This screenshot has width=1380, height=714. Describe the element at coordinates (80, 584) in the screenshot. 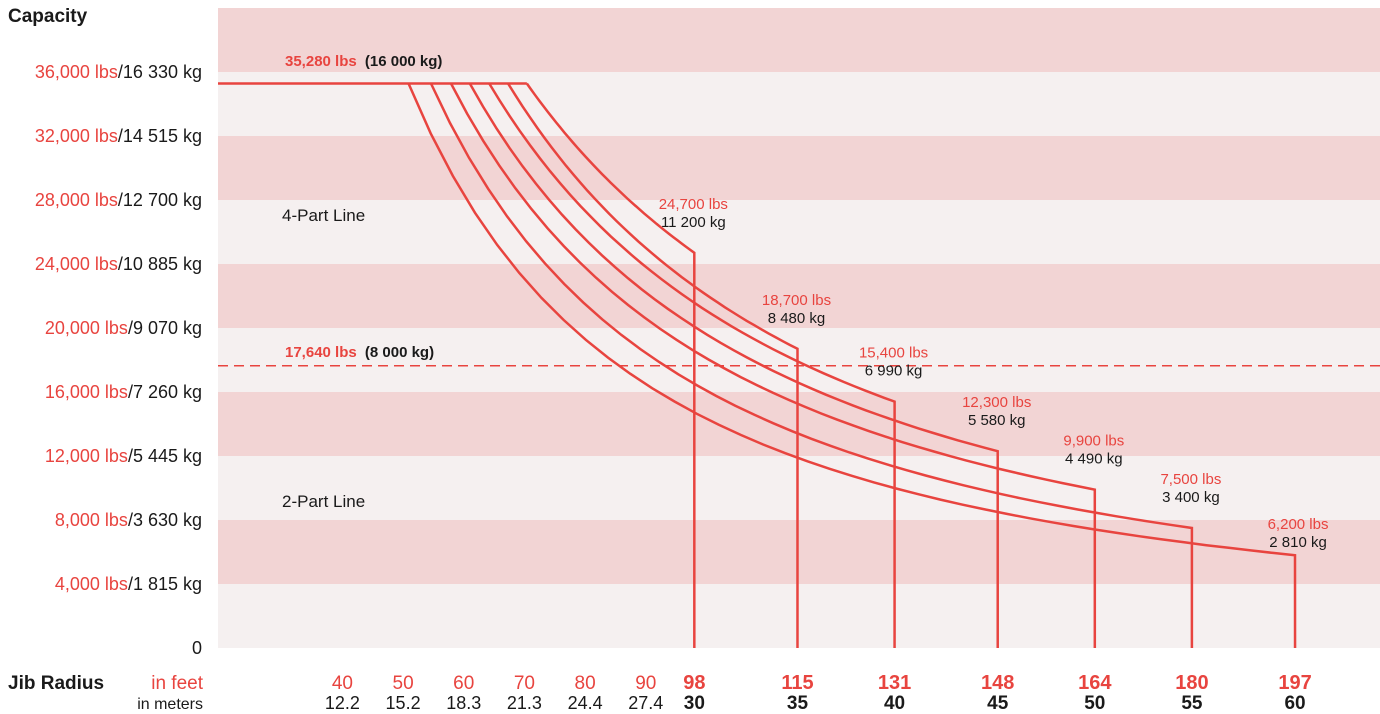

I see `y-tick-lbs: 4,000` at that location.